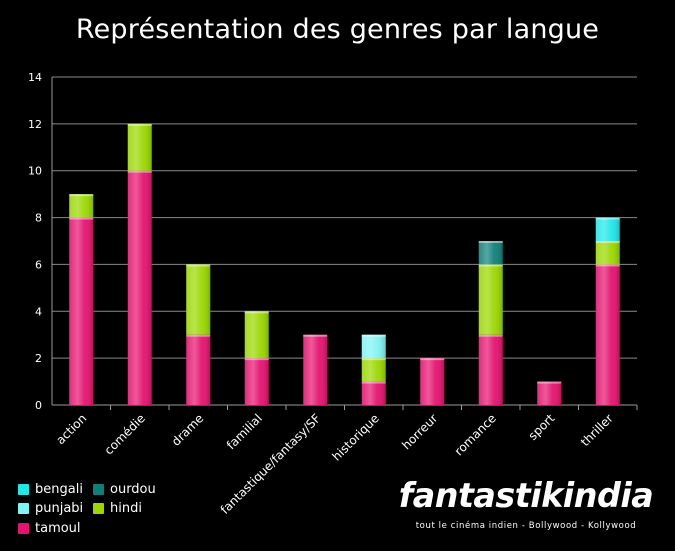 Image resolution: width=675 pixels, height=551 pixels. Describe the element at coordinates (59, 508) in the screenshot. I see `legend-label-punjabi: punjabi` at that location.